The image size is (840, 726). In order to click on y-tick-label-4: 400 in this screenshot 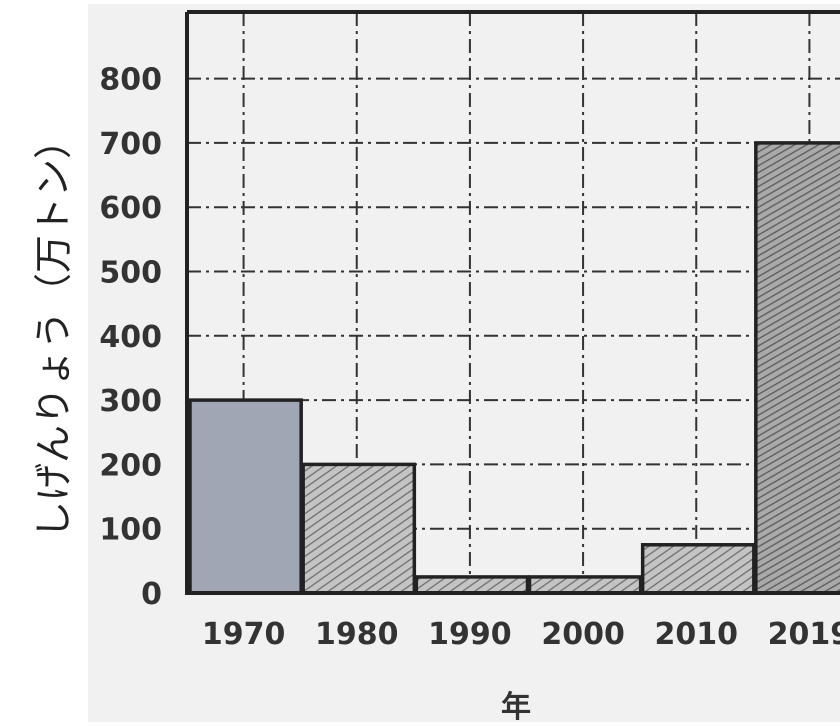, I will do `click(130, 337)`.